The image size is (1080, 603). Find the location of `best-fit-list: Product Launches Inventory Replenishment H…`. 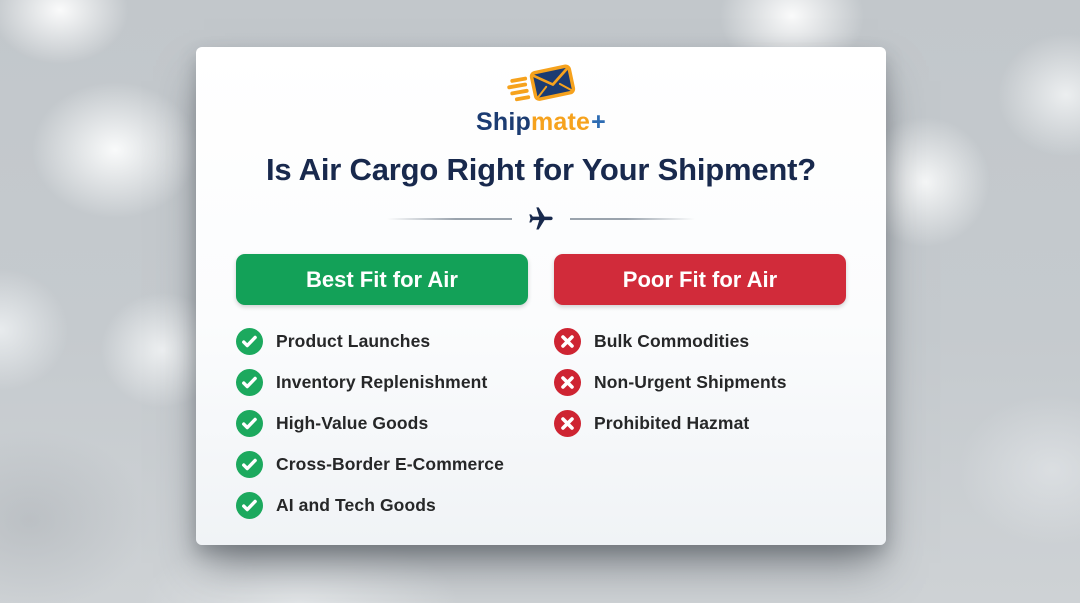

best-fit-list: Product Launches Inventory Replenishment H… is located at coordinates (382, 423).